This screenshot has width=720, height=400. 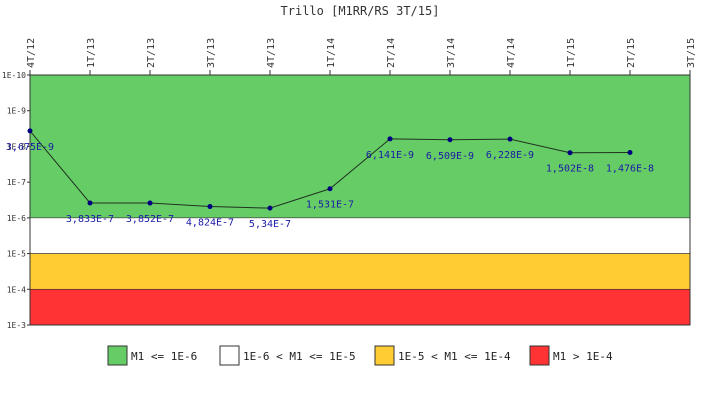 I want to click on x-tick-label: 4T/12, so click(x=31, y=53).